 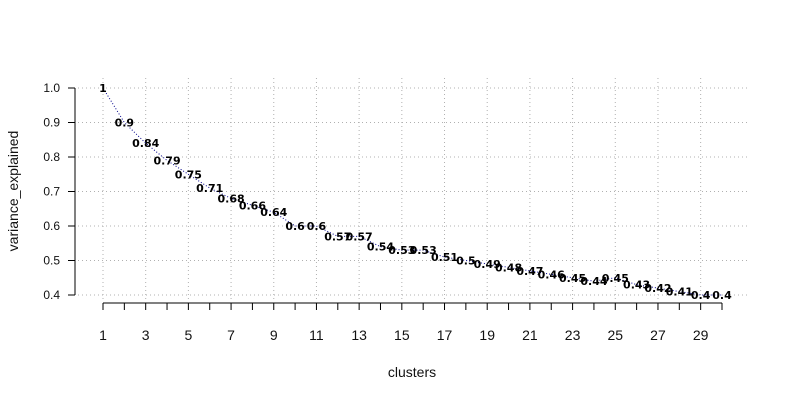 I want to click on y-tick-label: 0.5, so click(x=51, y=261).